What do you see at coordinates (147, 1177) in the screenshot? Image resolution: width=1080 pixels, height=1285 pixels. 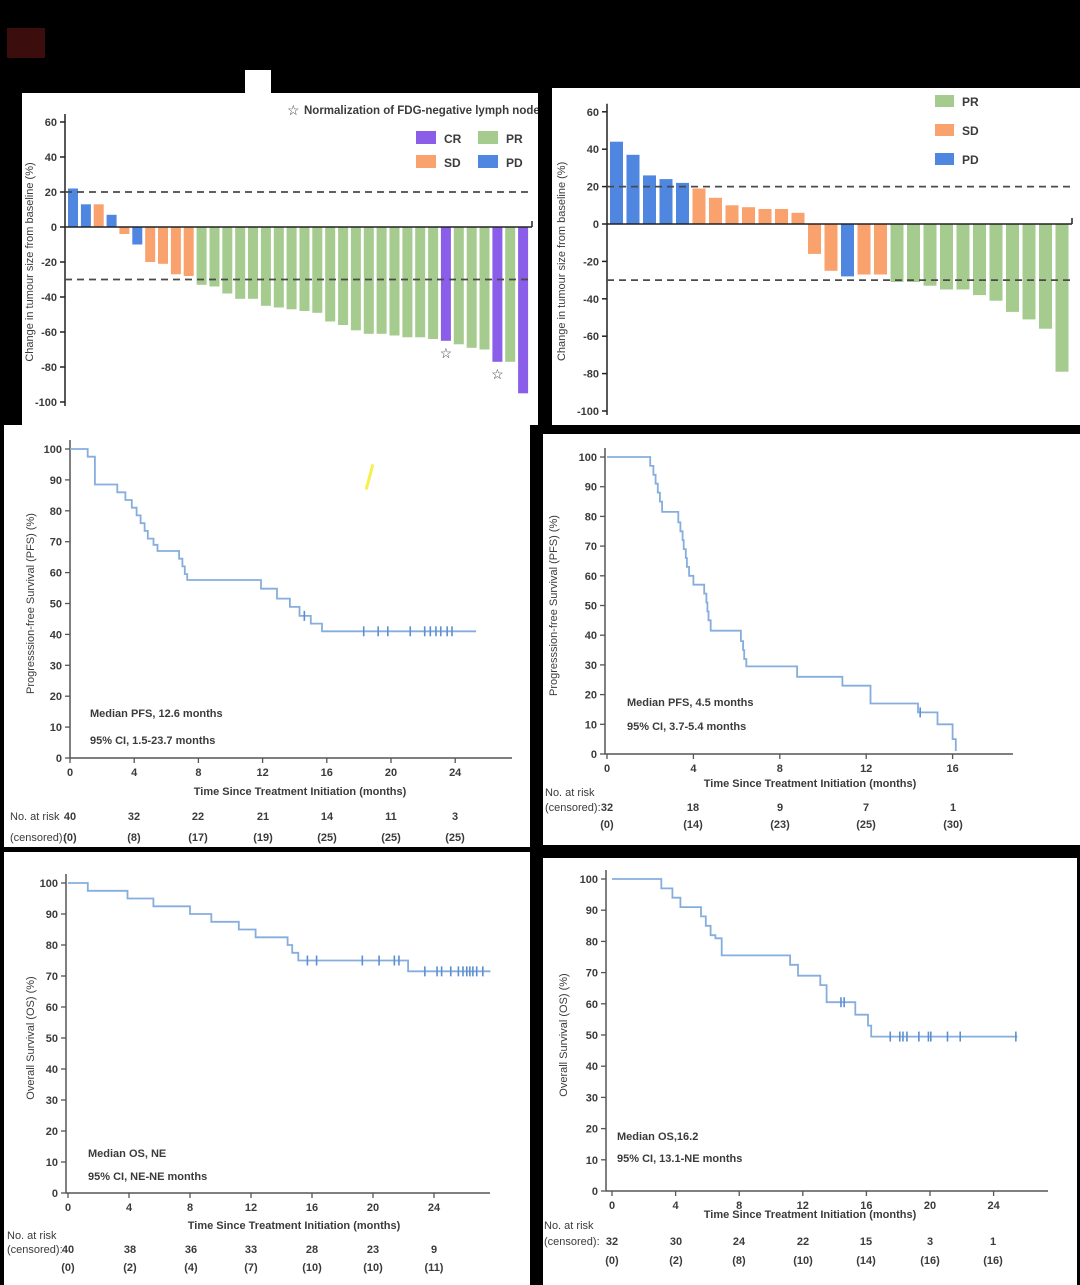 I see `svg-text: 95% CI, NE-NE months` at bounding box center [147, 1177].